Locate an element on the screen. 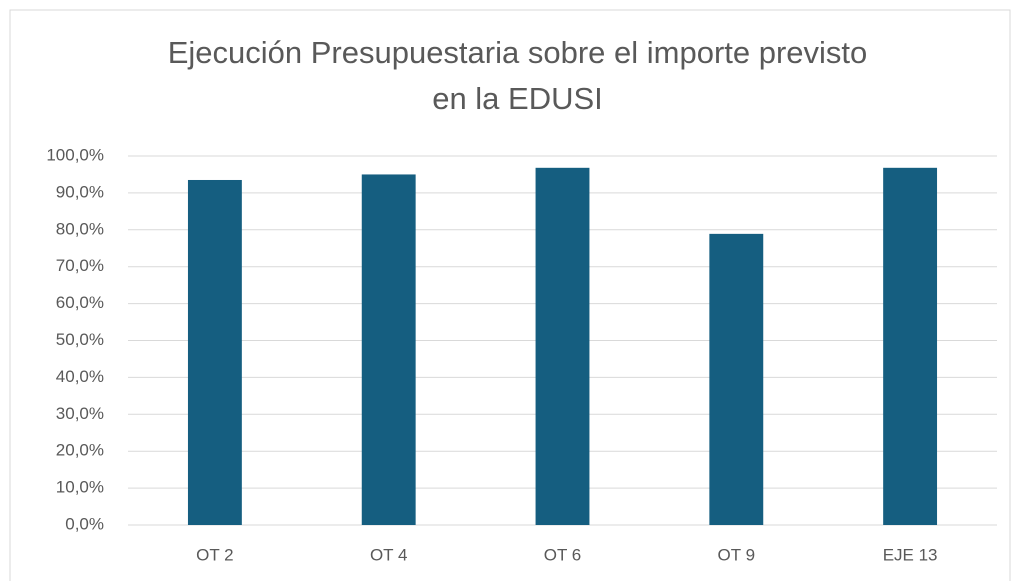  x-tick-label: OT 2 is located at coordinates (214, 554).